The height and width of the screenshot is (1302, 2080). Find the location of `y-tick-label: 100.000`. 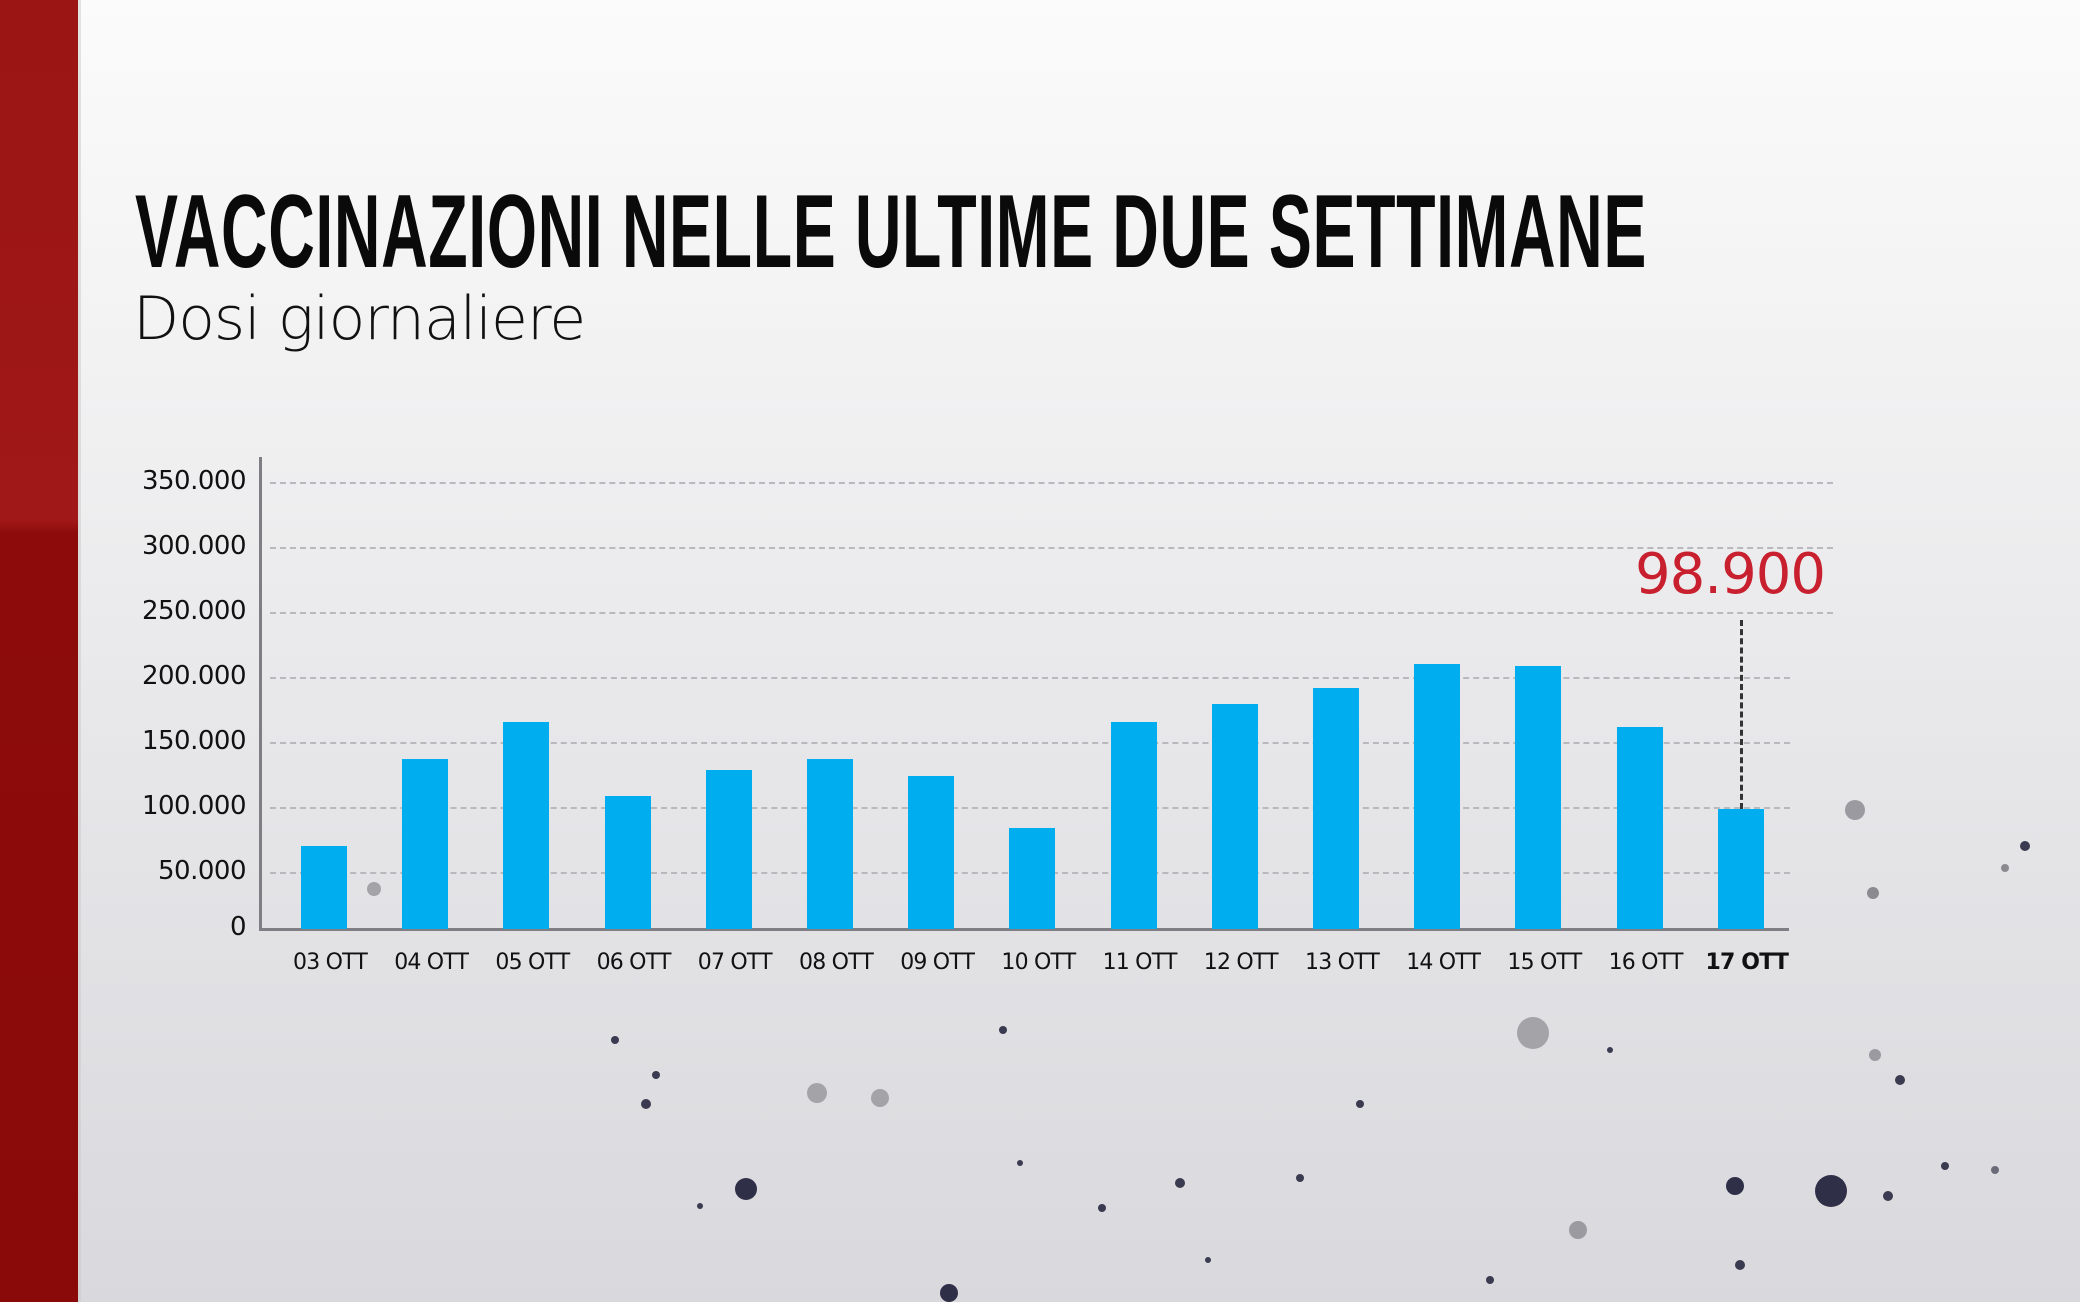

y-tick-label: 100.000 is located at coordinates (194, 806).